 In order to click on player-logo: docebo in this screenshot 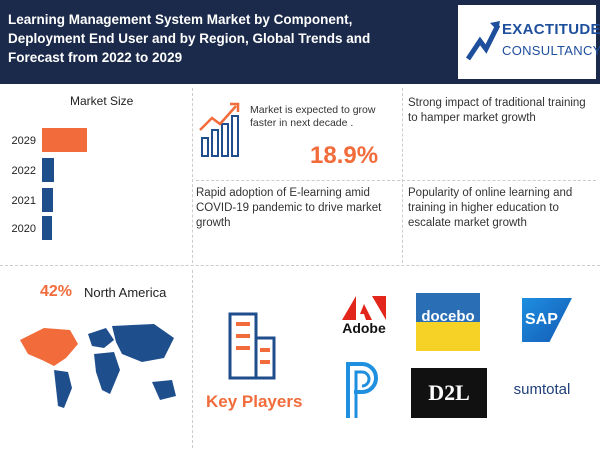, I will do `click(448, 322)`.